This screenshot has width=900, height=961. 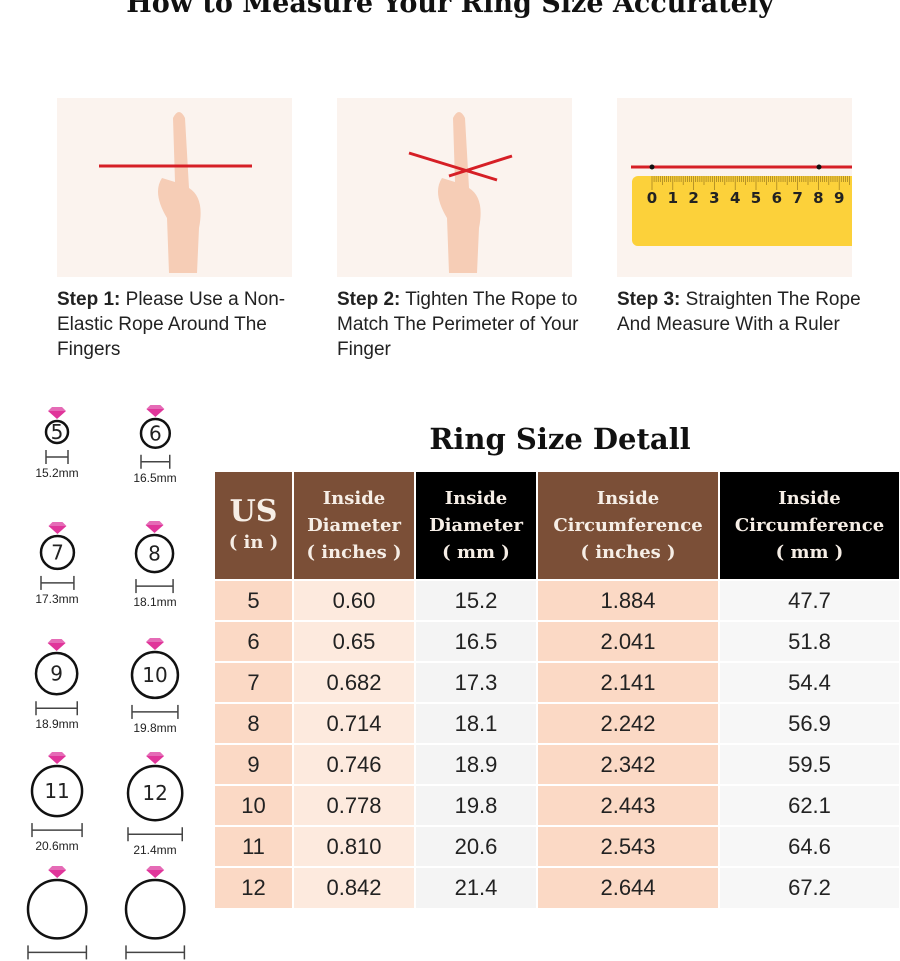 What do you see at coordinates (155, 727) in the screenshot?
I see `ring-diameter-label: 19.8mm` at bounding box center [155, 727].